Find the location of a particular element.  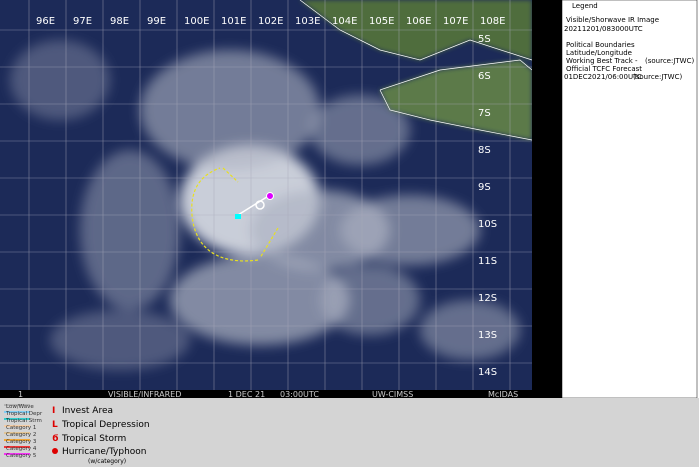

intensity-label: Category 5 is located at coordinates (21, 456).